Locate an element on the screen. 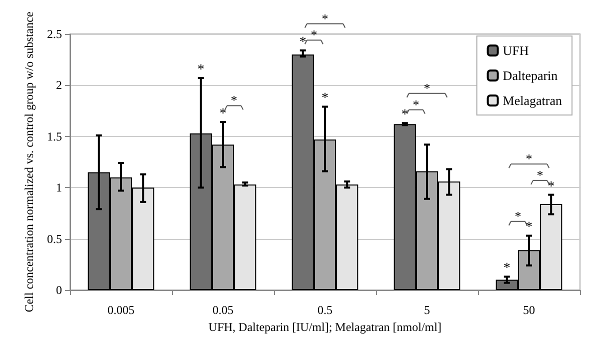 This screenshot has height=346, width=600. x-tick-label: 0.05 is located at coordinates (223, 310).